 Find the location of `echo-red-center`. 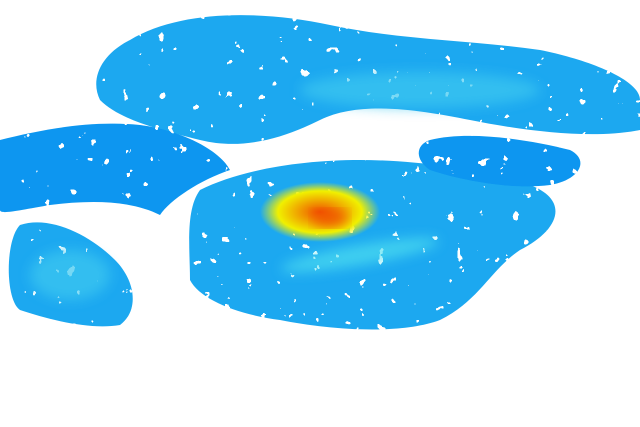

echo-red-center is located at coordinates (330, 218).